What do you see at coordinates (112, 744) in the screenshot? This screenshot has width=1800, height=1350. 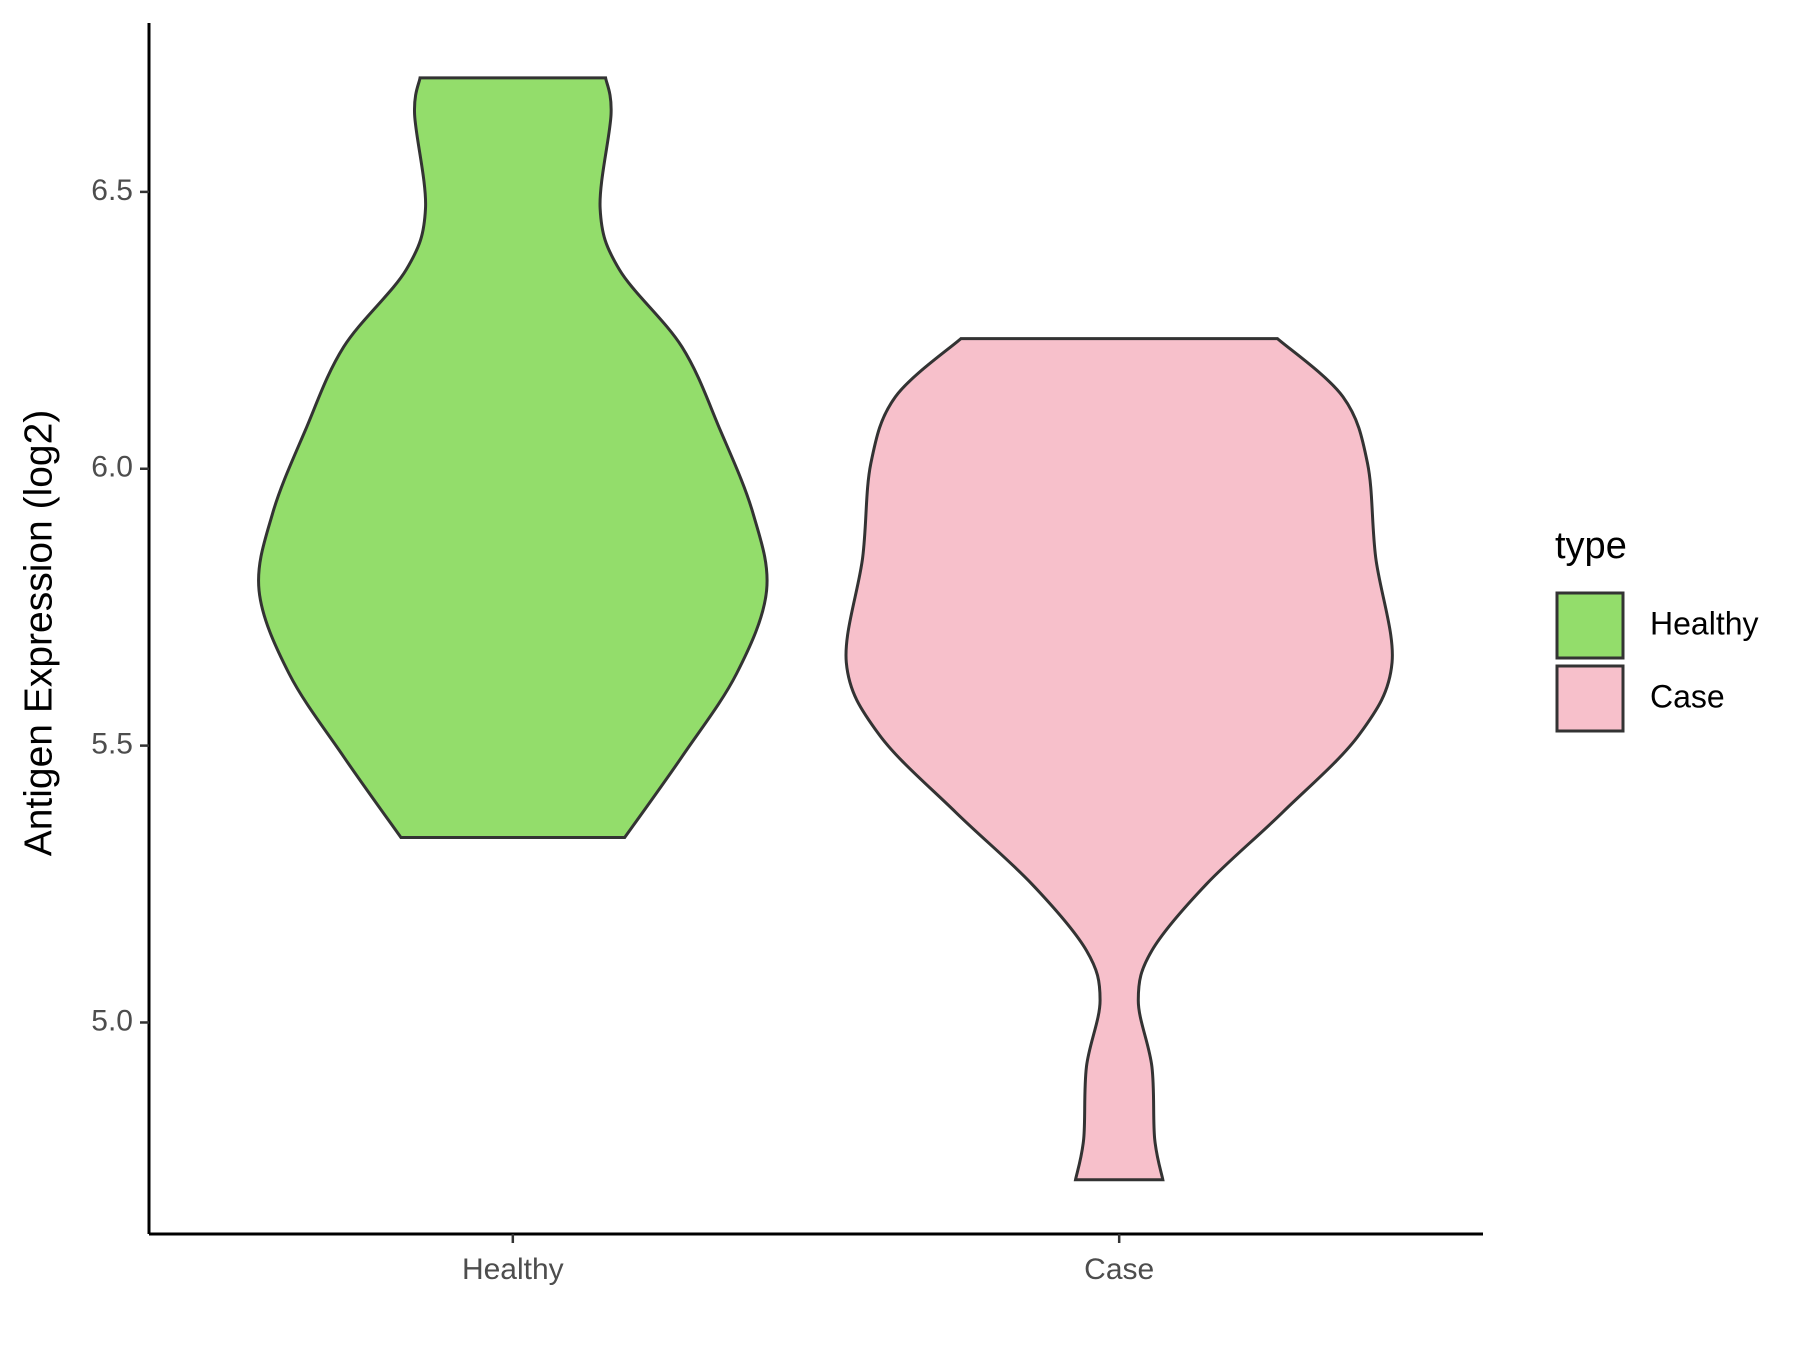 I see `y-tick-label: 5.5` at bounding box center [112, 744].